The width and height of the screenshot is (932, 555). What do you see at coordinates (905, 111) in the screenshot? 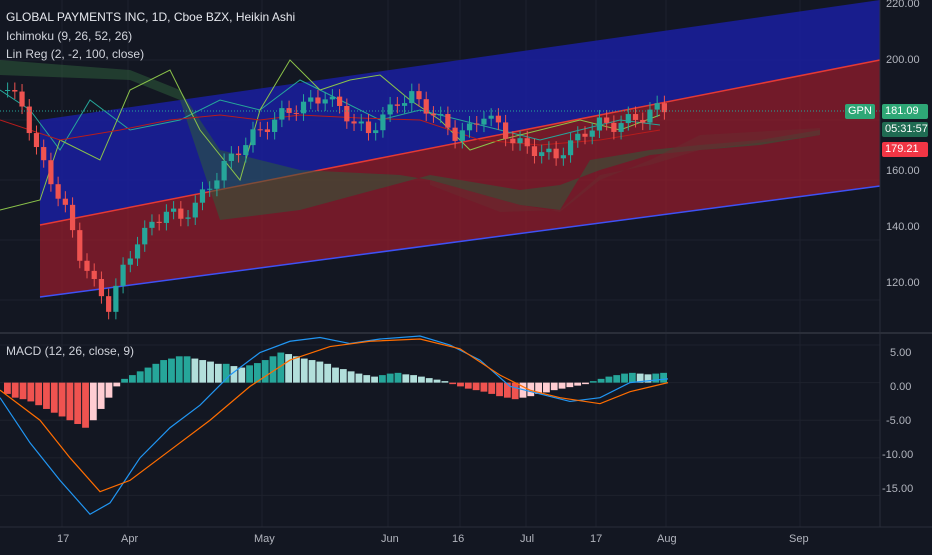
I see `last-price-tag: 181.09` at bounding box center [905, 111].